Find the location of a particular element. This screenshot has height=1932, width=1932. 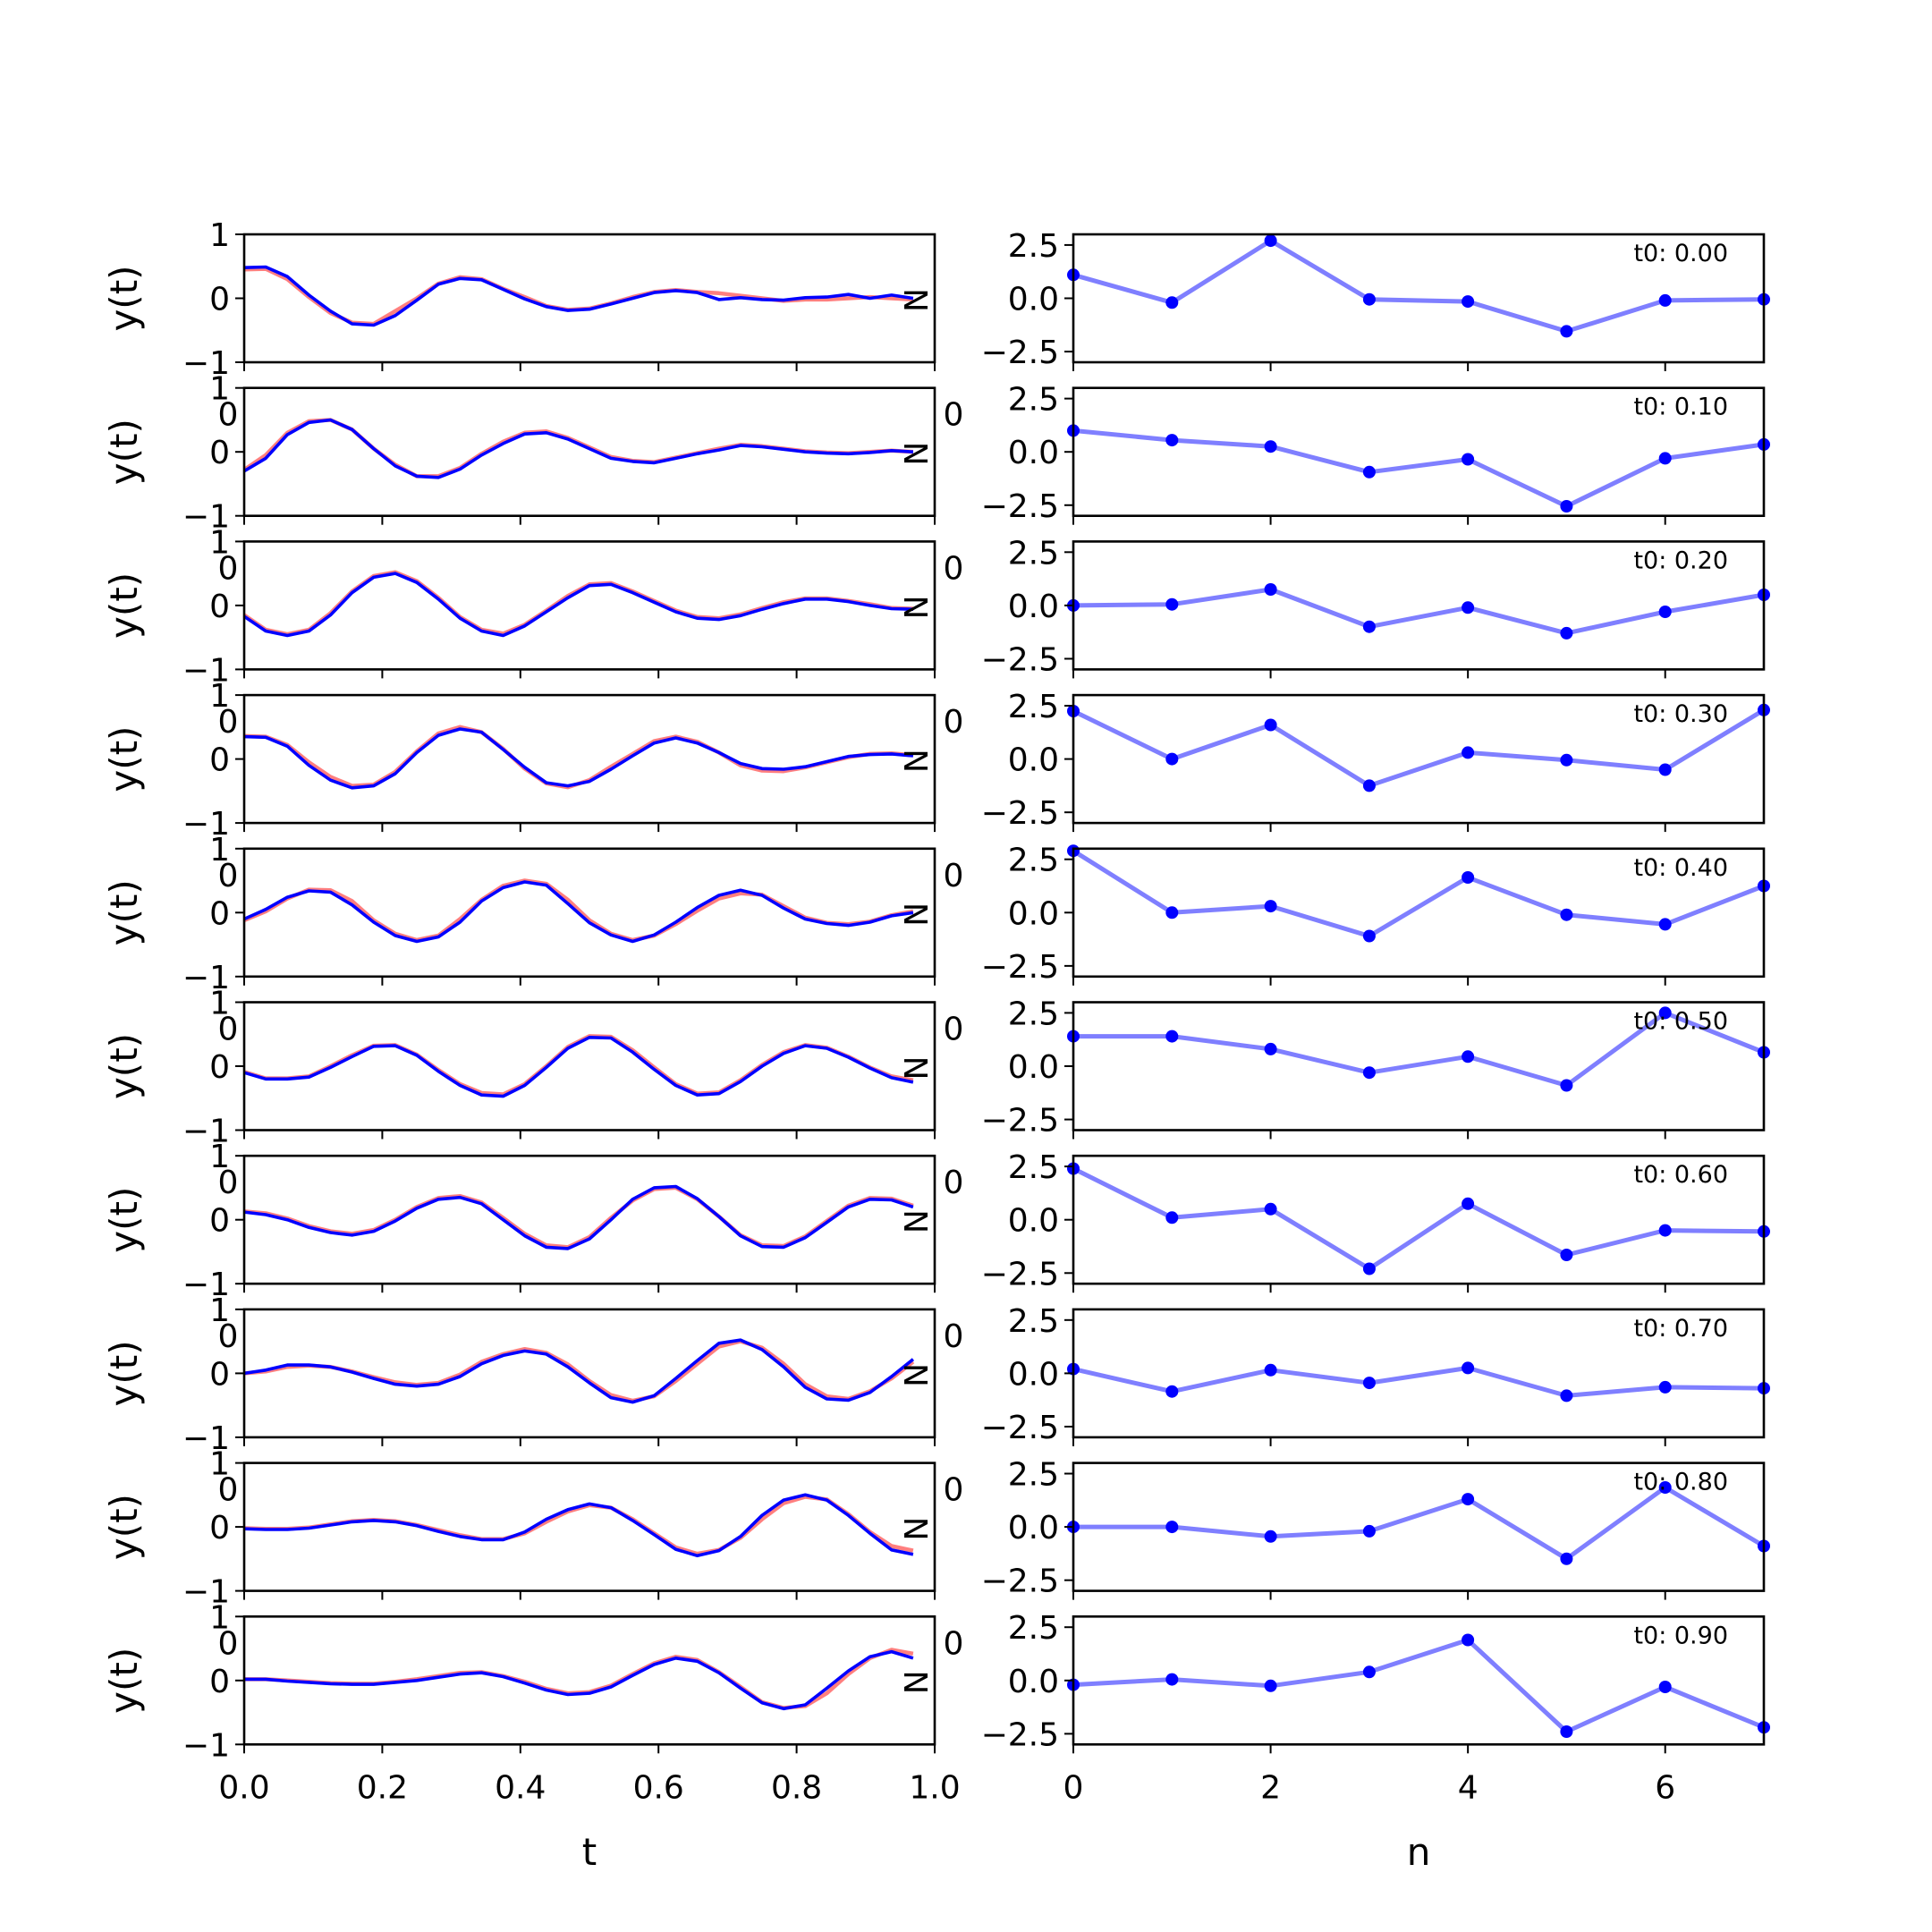

right-panel-1: 2.5 0.0 −2.5 t0: 0.10 is located at coordinates (1375, 453).